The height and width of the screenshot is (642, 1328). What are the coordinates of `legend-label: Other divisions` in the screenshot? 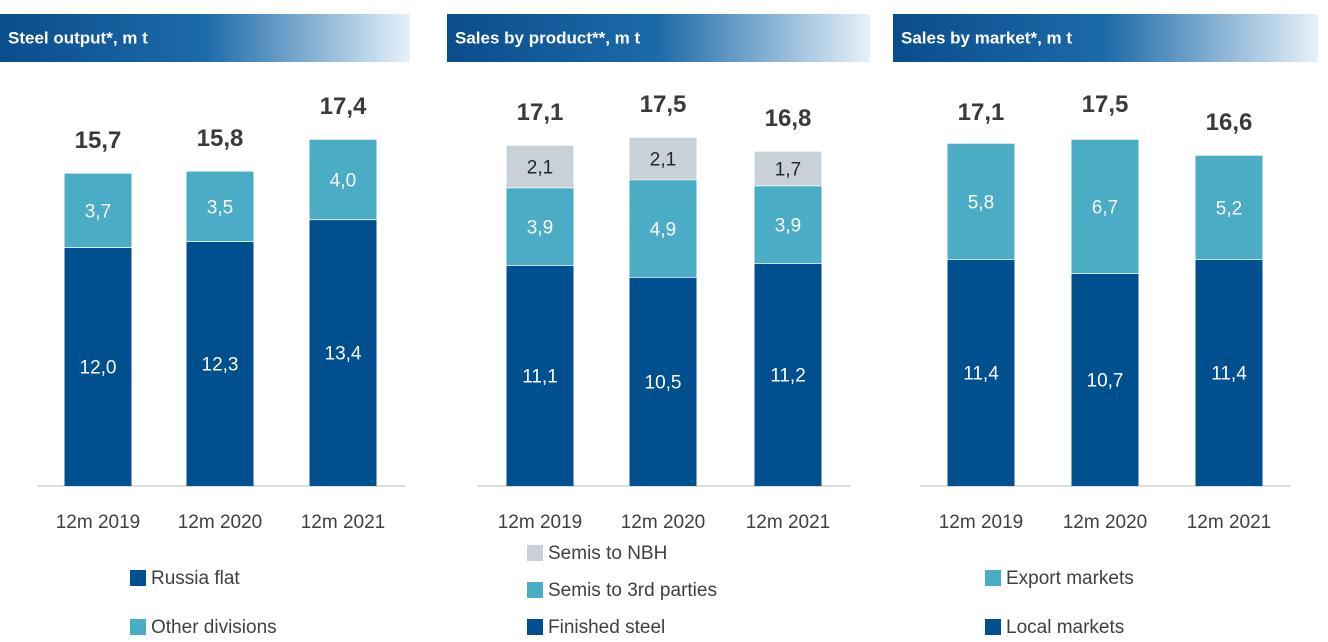 It's located at (214, 627).